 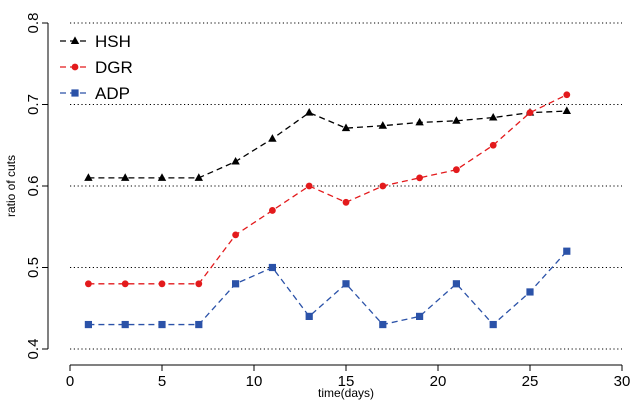 What do you see at coordinates (11, 186) in the screenshot?
I see `y-axis-title: ratio of cuts` at bounding box center [11, 186].